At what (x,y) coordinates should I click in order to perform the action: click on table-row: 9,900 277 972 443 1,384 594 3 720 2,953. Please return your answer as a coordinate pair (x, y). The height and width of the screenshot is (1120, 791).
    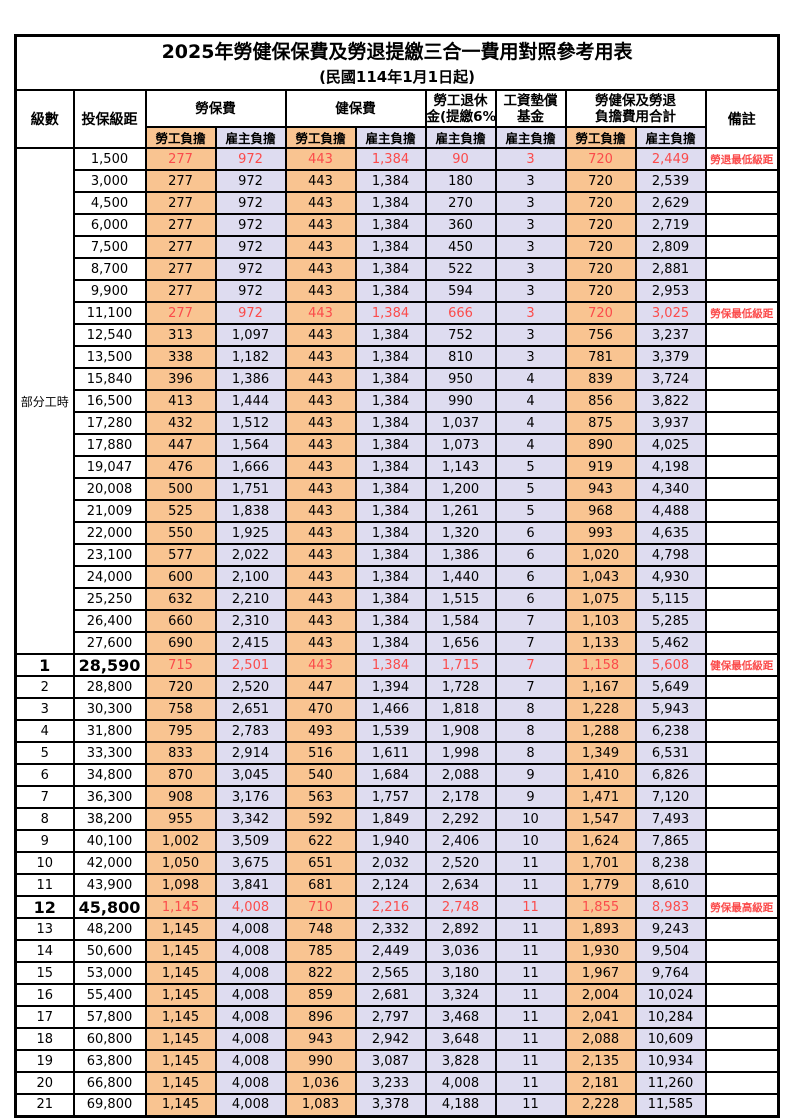
    Looking at the image, I should click on (398, 291).